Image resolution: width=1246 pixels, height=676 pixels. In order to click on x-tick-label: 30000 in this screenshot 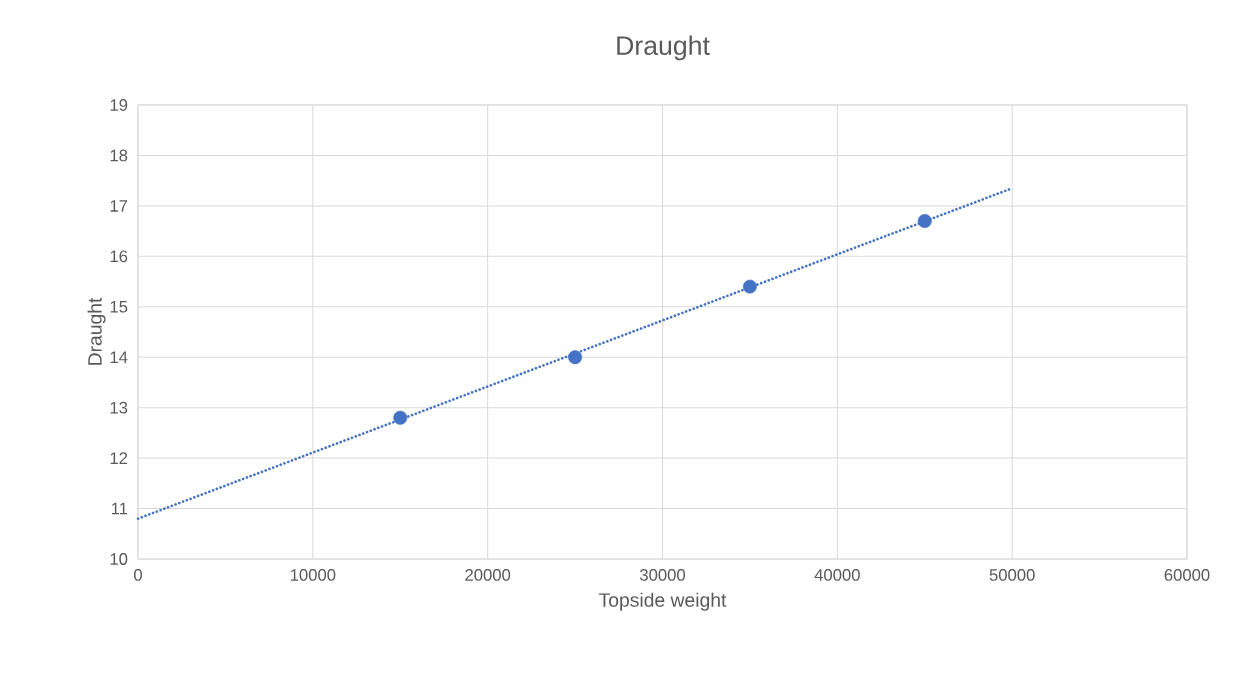, I will do `click(662, 575)`.